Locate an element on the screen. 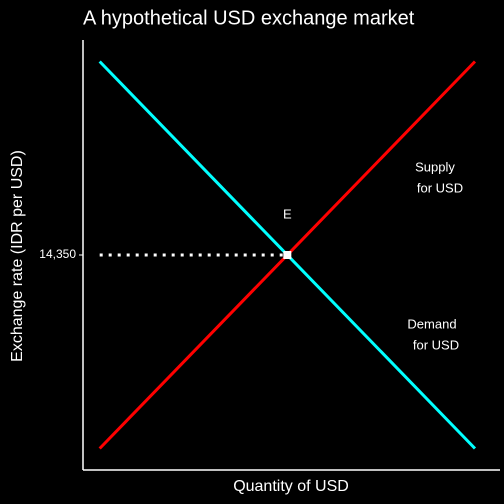 The image size is (504, 504). series-label: Demand is located at coordinates (431, 323).